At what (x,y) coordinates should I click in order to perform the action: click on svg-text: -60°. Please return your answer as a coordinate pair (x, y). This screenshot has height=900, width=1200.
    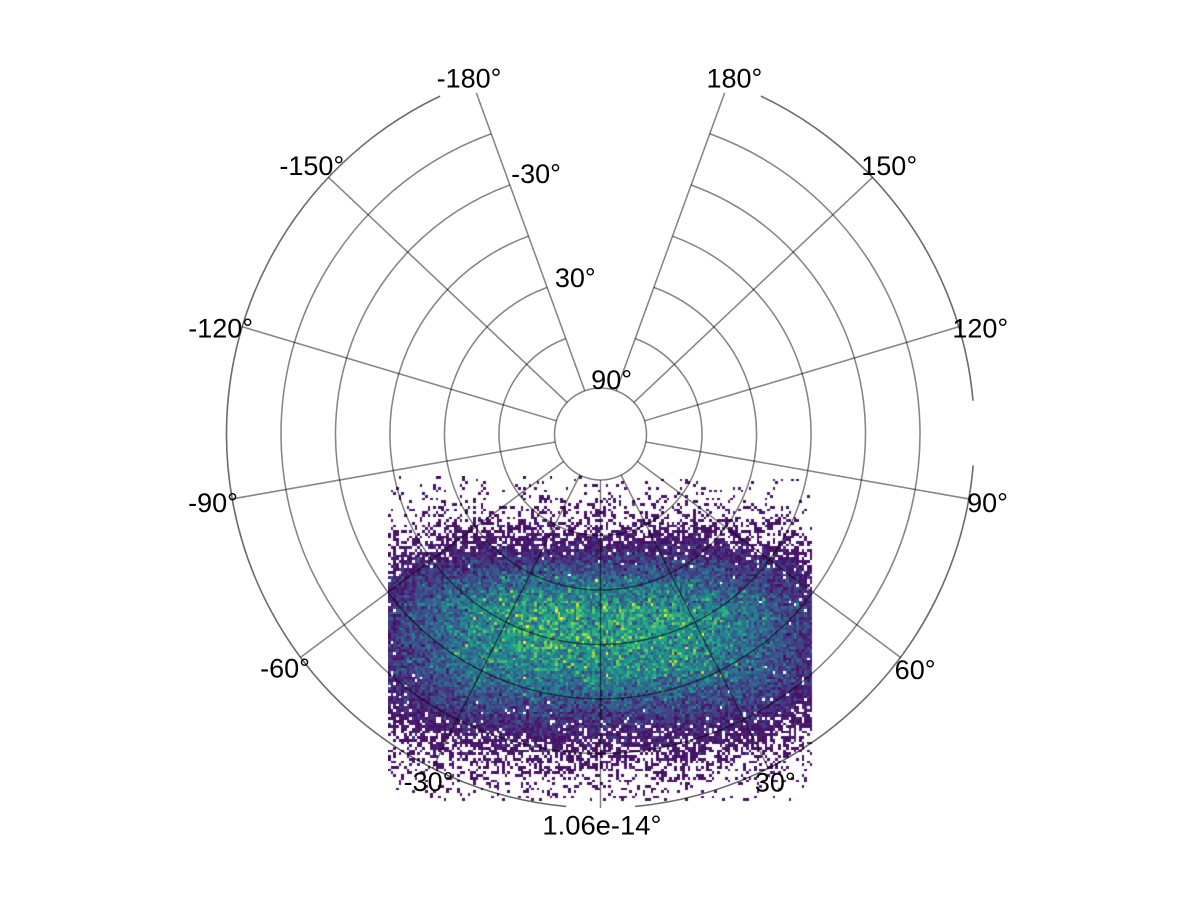
    Looking at the image, I should click on (285, 669).